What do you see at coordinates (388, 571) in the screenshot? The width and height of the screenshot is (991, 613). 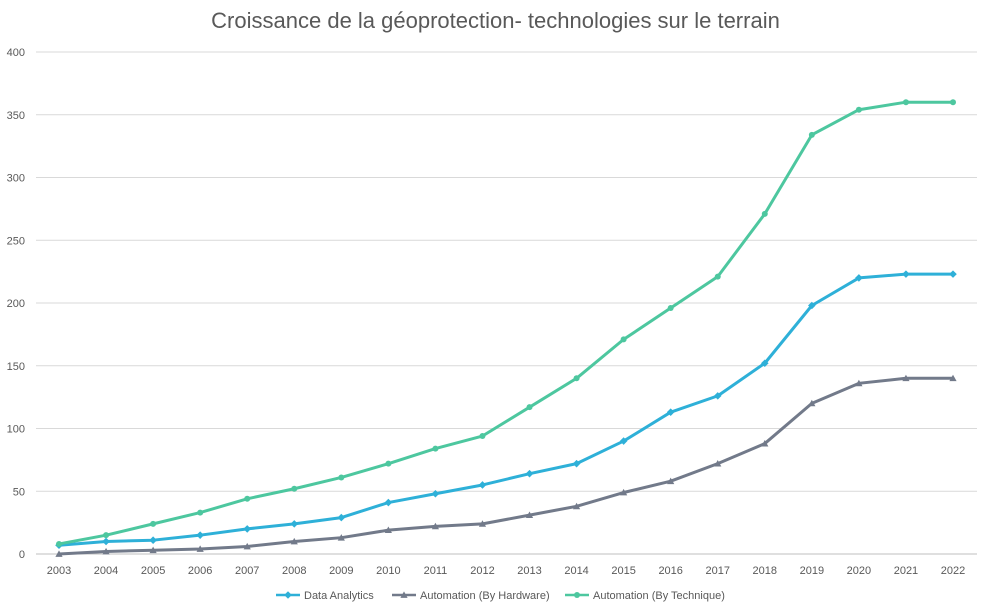 I see `x-tick-label: 2010` at bounding box center [388, 571].